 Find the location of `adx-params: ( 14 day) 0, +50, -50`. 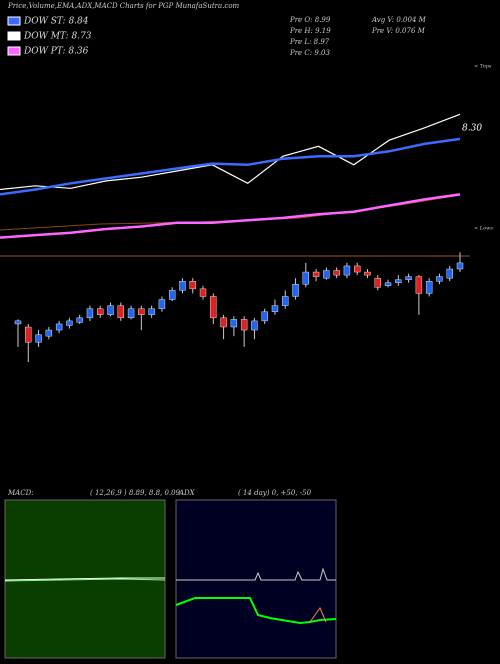

adx-params: ( 14 day) 0, +50, -50 is located at coordinates (275, 493).